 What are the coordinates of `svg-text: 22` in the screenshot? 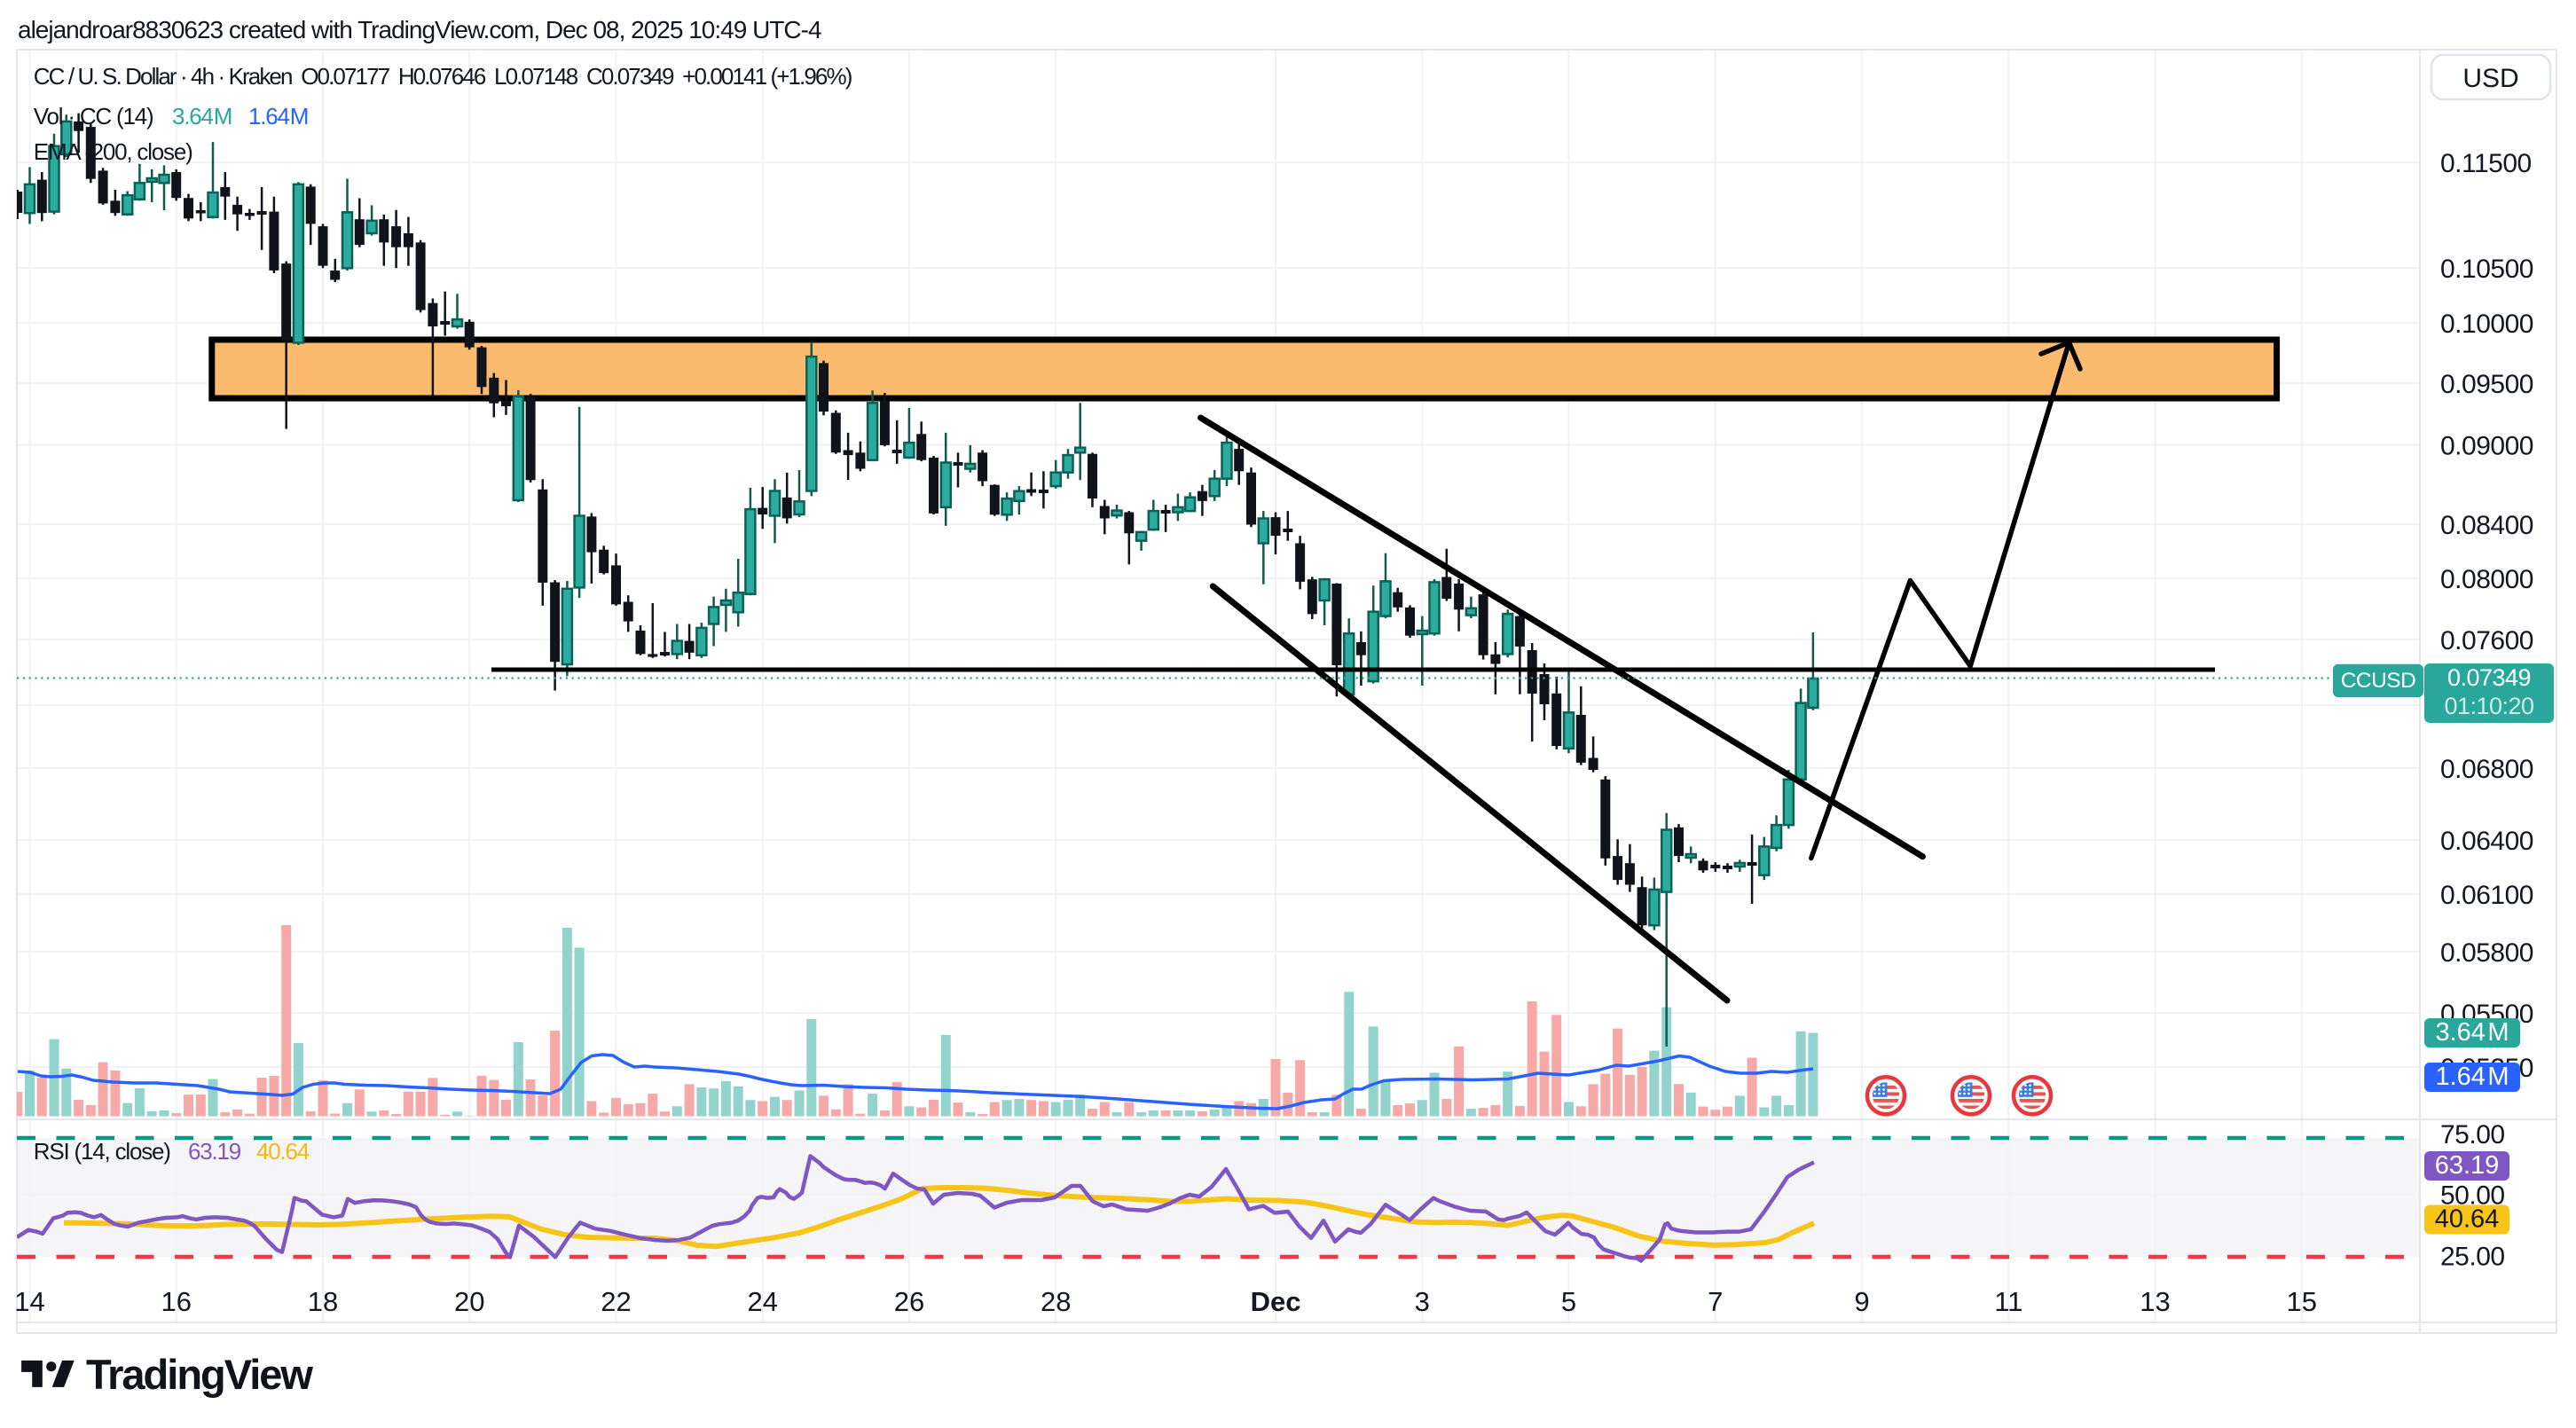 It's located at (616, 1301).